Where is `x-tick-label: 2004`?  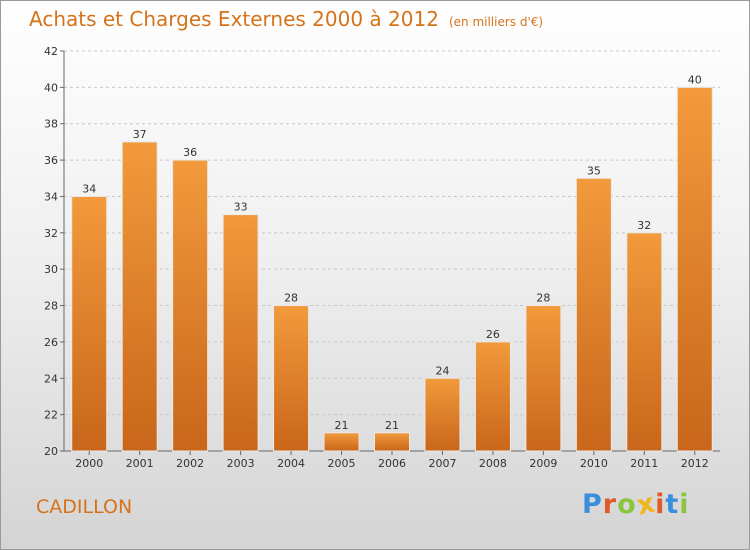
x-tick-label: 2004 is located at coordinates (291, 463).